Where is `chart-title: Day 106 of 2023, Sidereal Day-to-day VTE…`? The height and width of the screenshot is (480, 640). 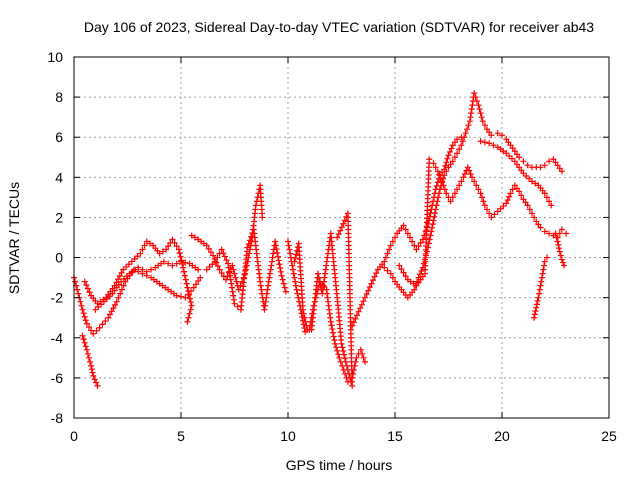 chart-title: Day 106 of 2023, Sidereal Day-to-day VTE… is located at coordinates (339, 27).